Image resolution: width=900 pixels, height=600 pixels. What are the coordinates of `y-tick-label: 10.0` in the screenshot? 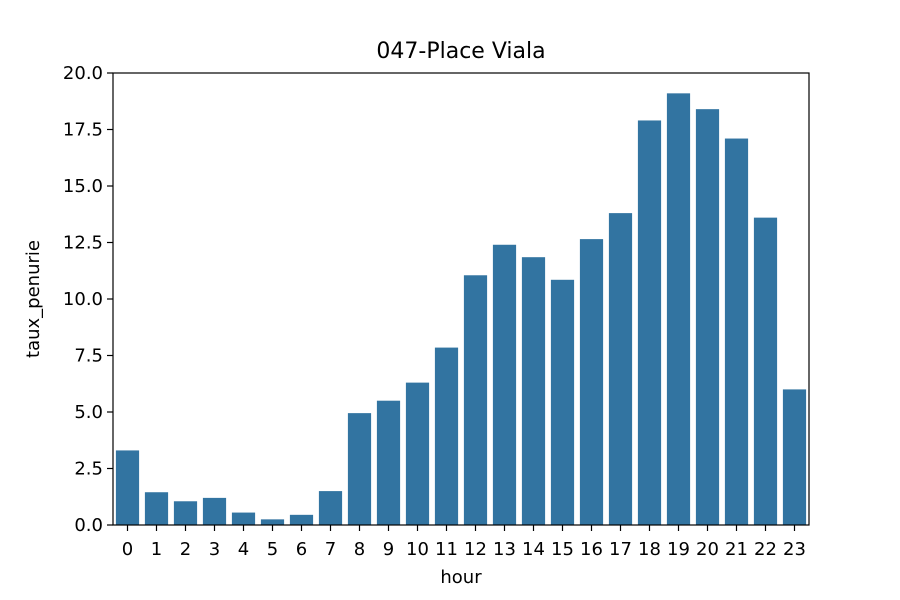 It's located at (83, 299).